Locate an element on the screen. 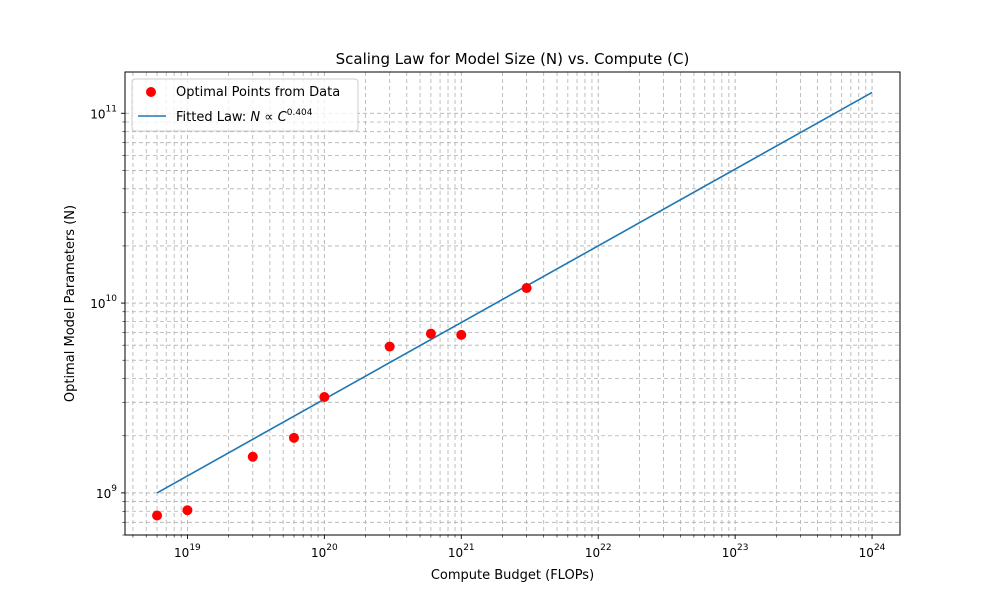 The height and width of the screenshot is (600, 1000). legend-label-line: Fitted Law: N ∝ C0.404 is located at coordinates (244, 116).